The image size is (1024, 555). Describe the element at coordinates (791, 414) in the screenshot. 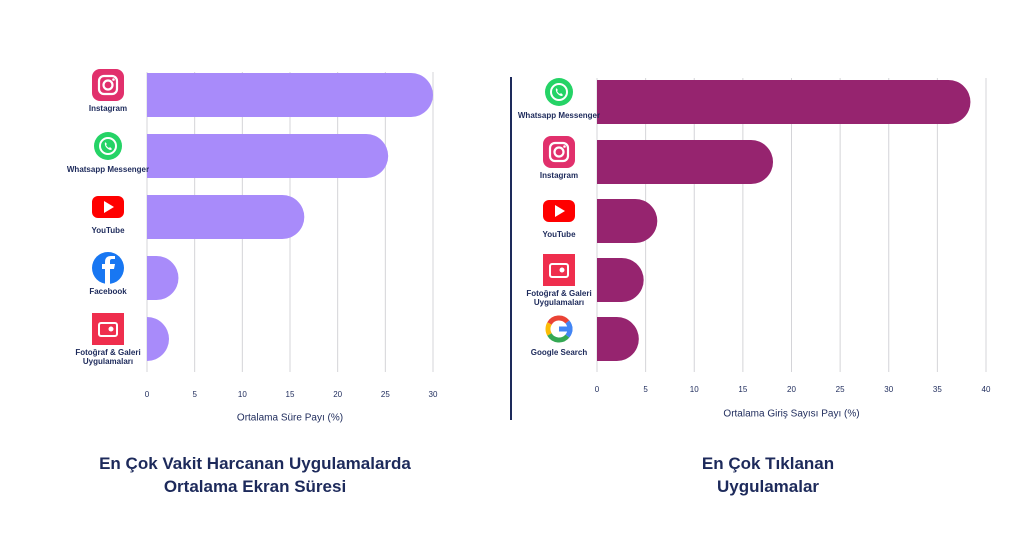

I see `x-axis-label: Ortalama Giriş Sayısı Payı (%)` at that location.